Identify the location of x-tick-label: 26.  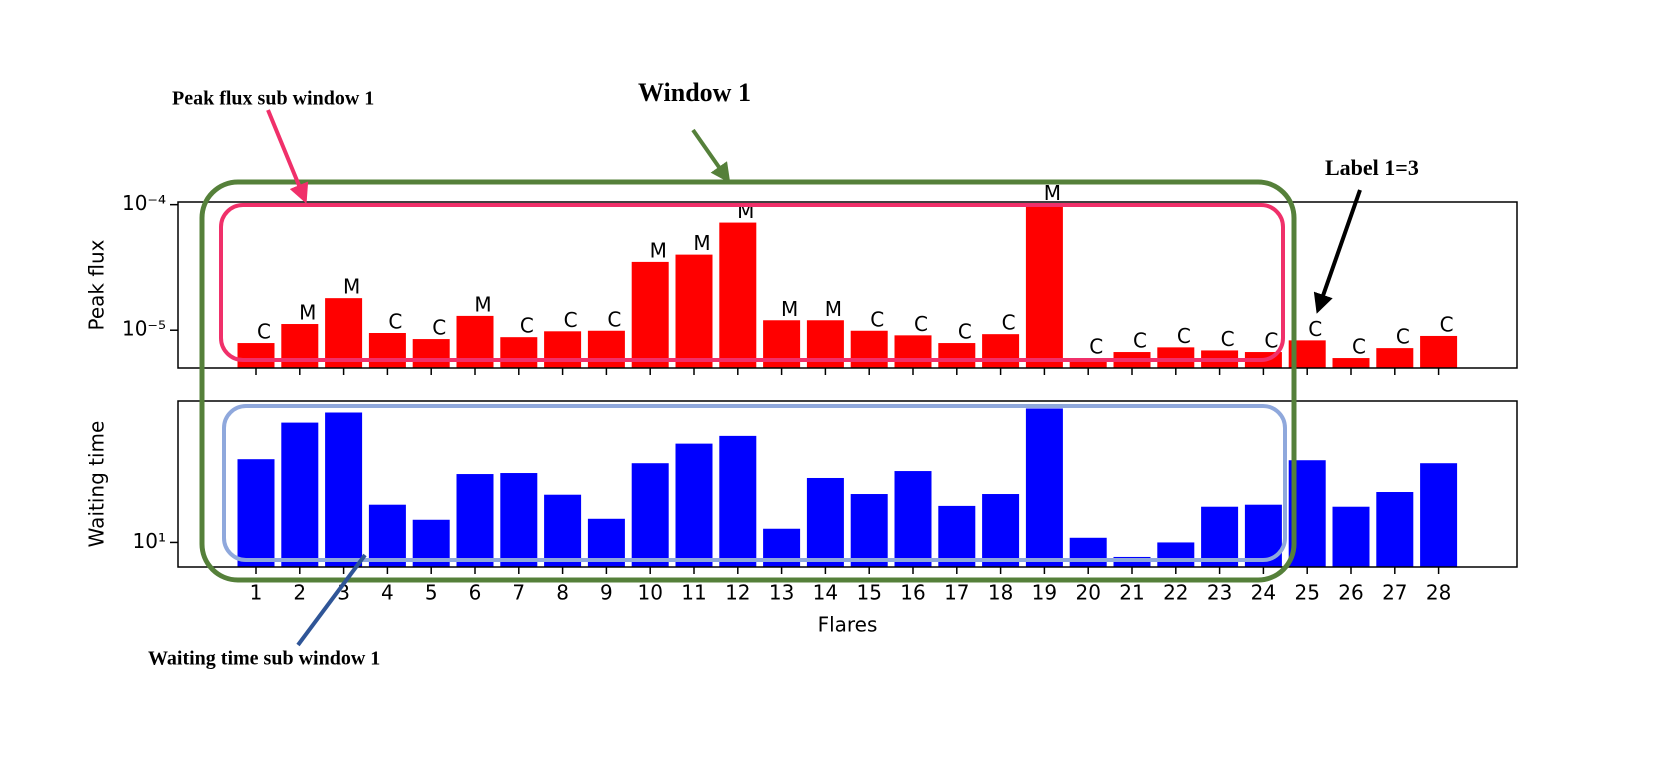
(1350, 593).